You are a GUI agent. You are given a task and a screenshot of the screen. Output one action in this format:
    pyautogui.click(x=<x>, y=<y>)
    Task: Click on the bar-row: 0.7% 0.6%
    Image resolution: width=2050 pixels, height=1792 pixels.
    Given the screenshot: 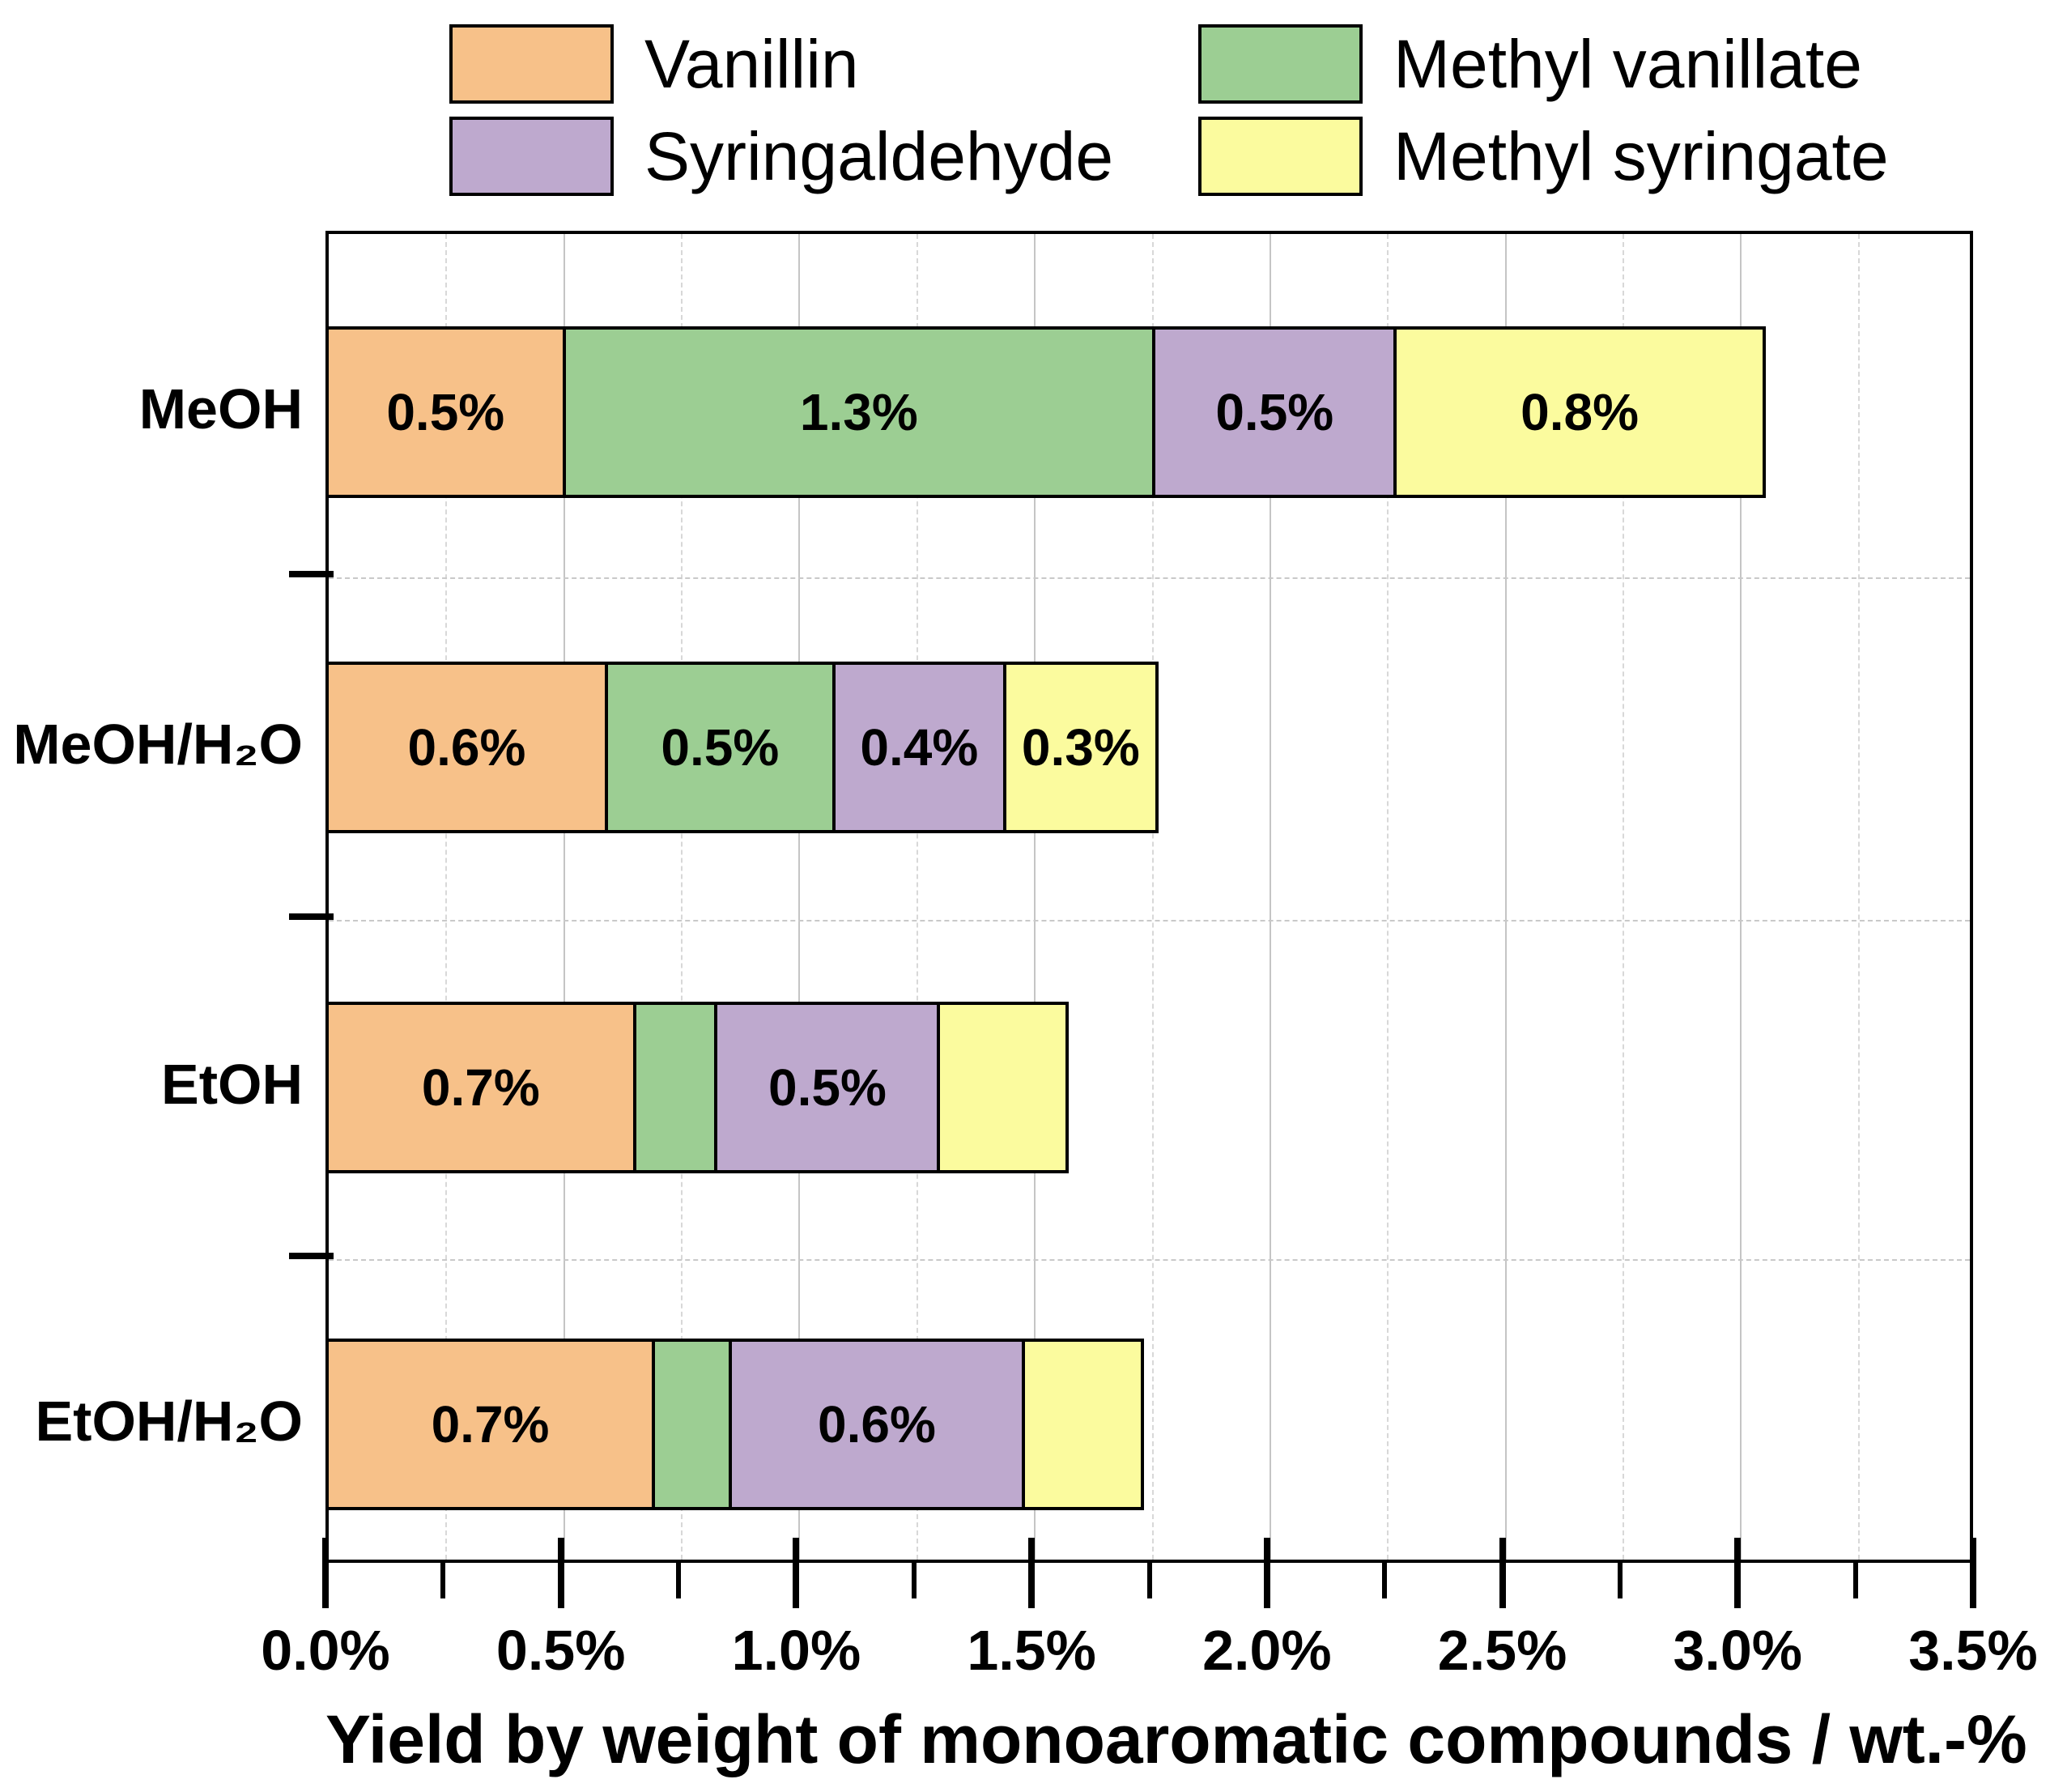 What is the action you would take?
    pyautogui.click(x=735, y=1425)
    